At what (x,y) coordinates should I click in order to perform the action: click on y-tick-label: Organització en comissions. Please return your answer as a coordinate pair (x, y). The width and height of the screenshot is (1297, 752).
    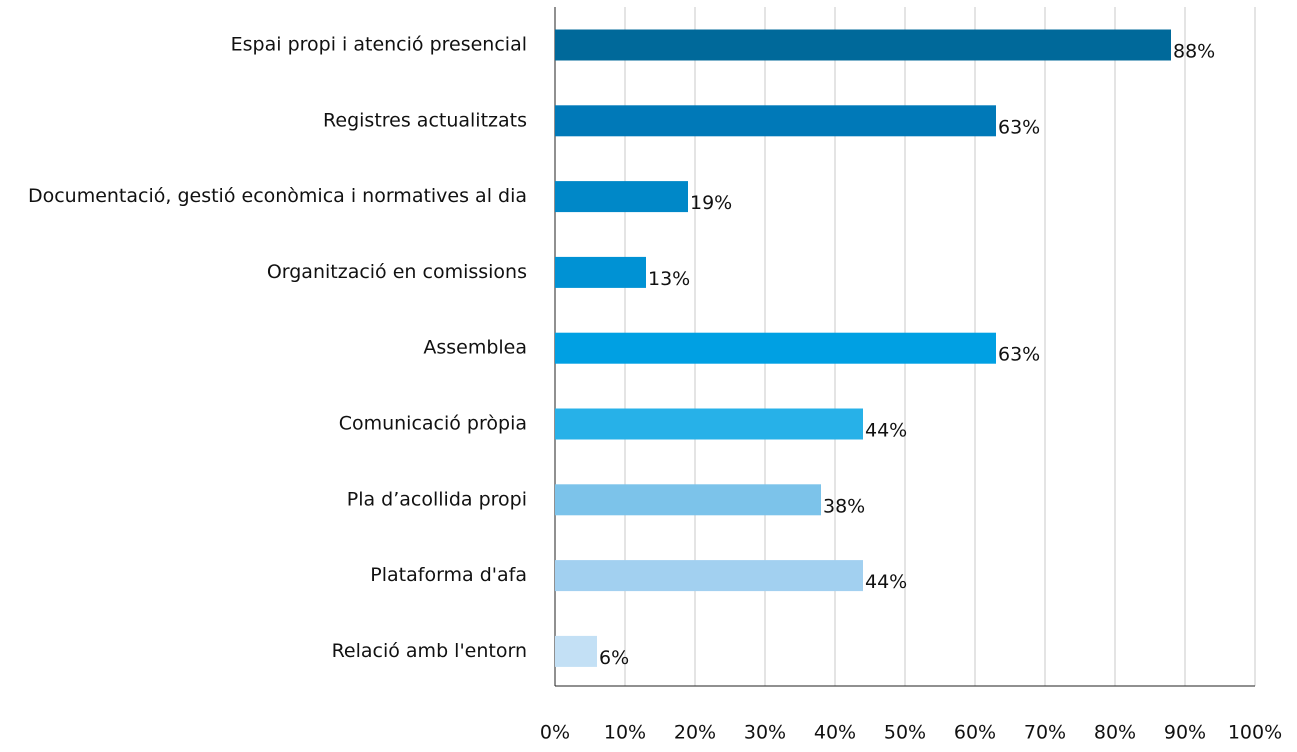
    Looking at the image, I should click on (397, 272).